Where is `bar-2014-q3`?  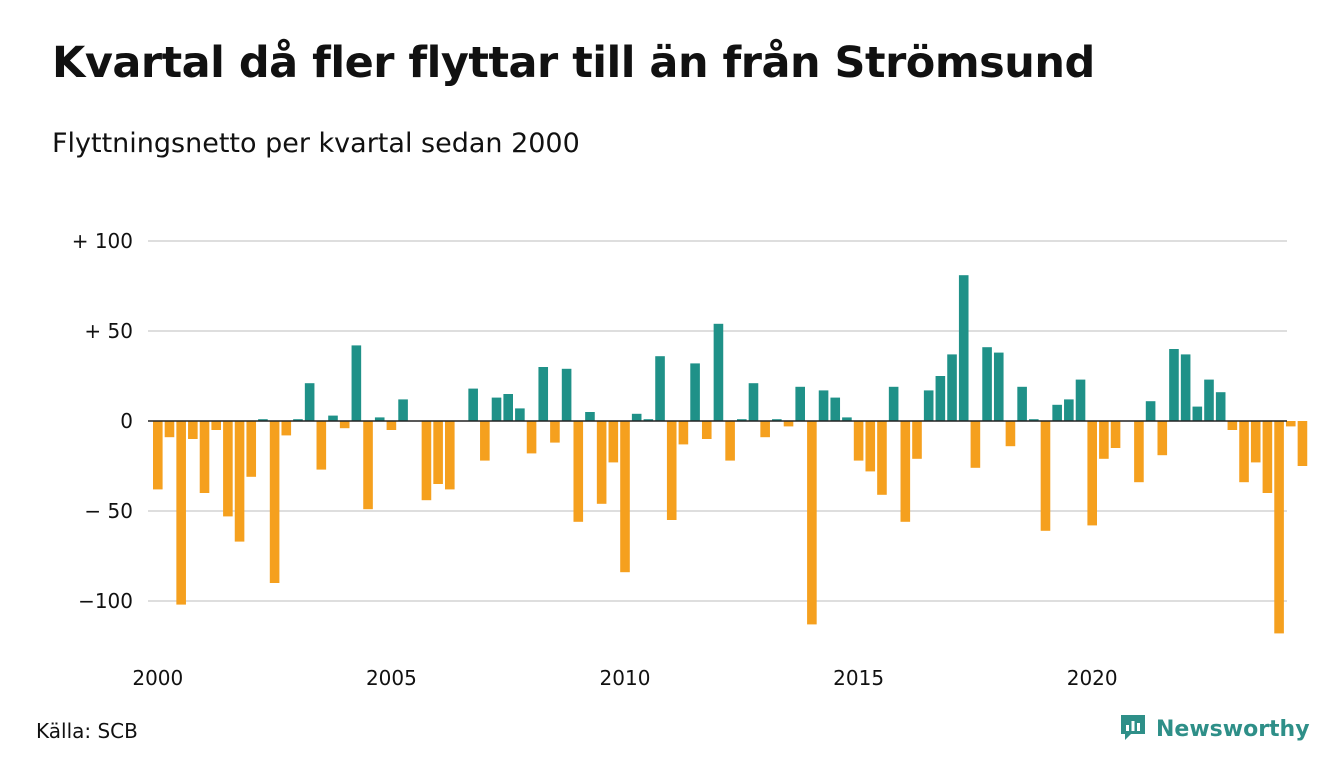
bar-2014-q3 is located at coordinates (835, 409).